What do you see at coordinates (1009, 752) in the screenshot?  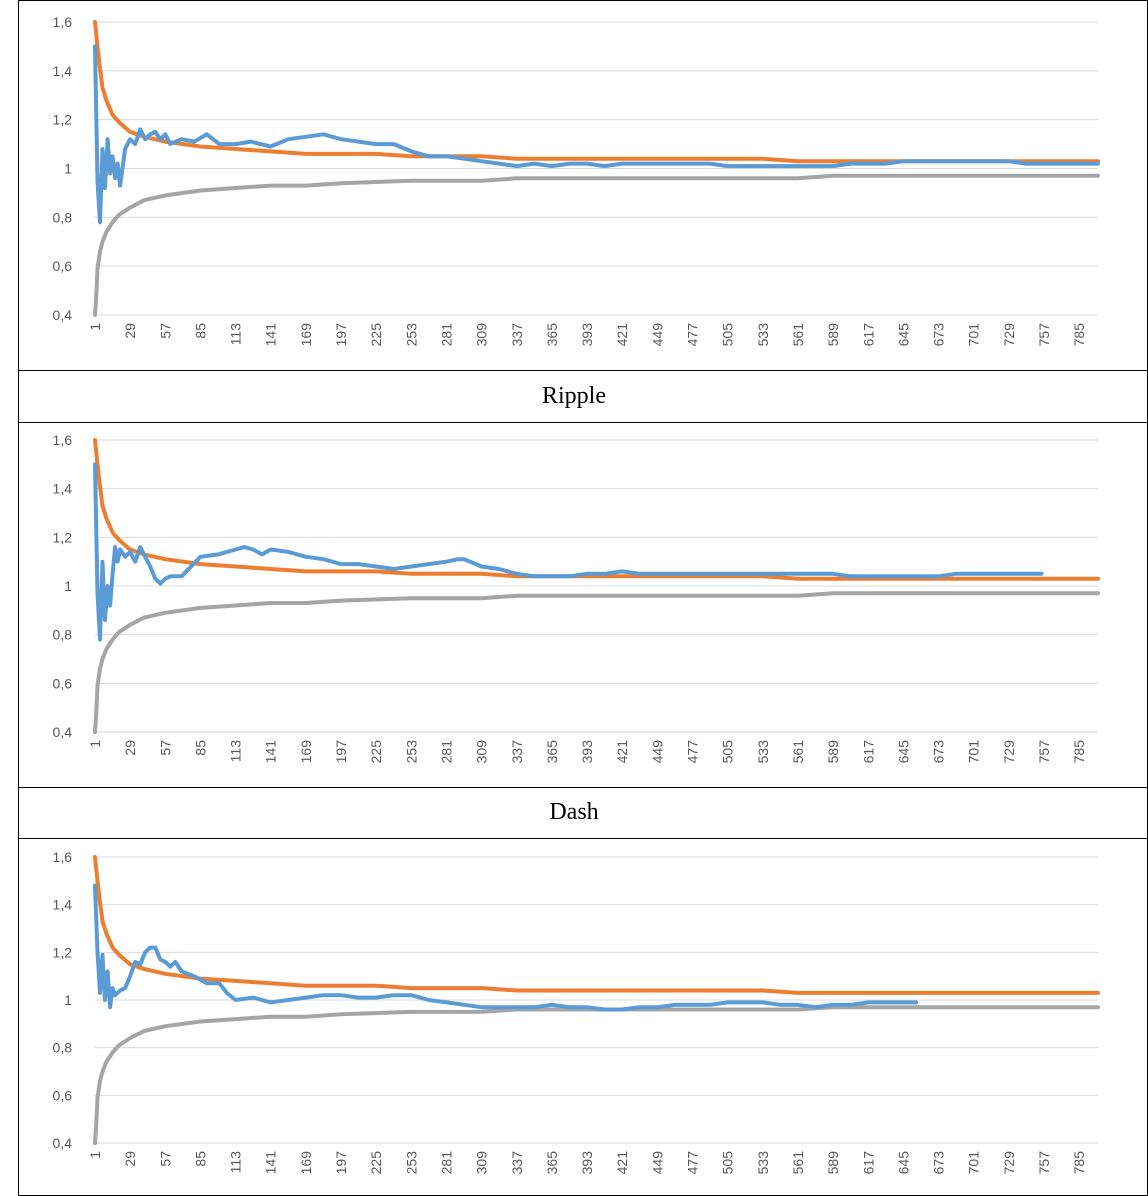 I see `x-tick-label: 729` at bounding box center [1009, 752].